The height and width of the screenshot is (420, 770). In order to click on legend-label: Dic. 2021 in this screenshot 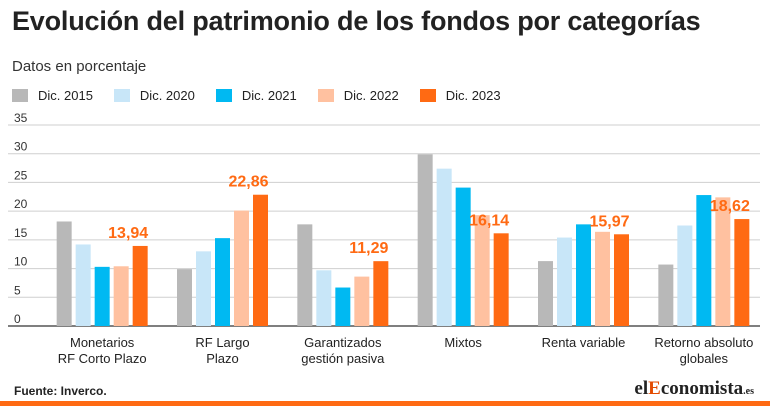, I will do `click(269, 95)`.